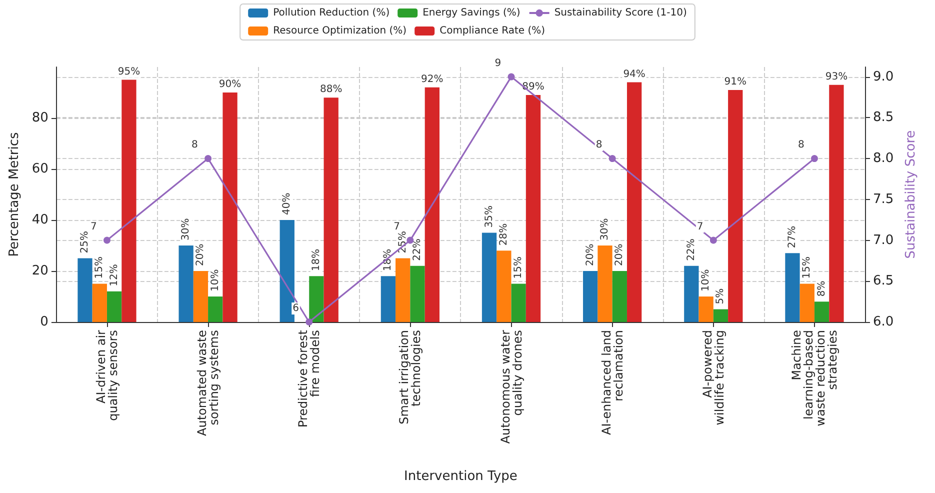 Image resolution: width=935 pixels, height=493 pixels. What do you see at coordinates (883, 158) in the screenshot?
I see `y2-tick-label: 8.0` at bounding box center [883, 158].